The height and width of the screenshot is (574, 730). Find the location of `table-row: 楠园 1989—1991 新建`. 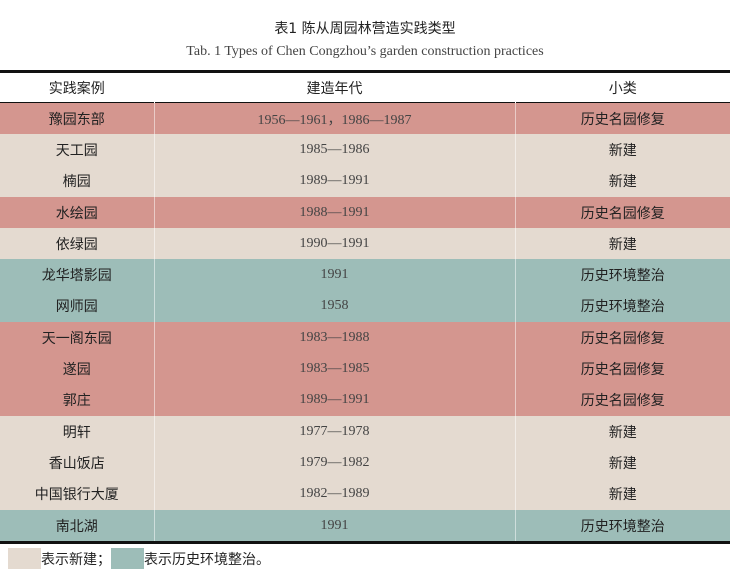

table-row: 楠园 1989—1991 新建 is located at coordinates (365, 181).